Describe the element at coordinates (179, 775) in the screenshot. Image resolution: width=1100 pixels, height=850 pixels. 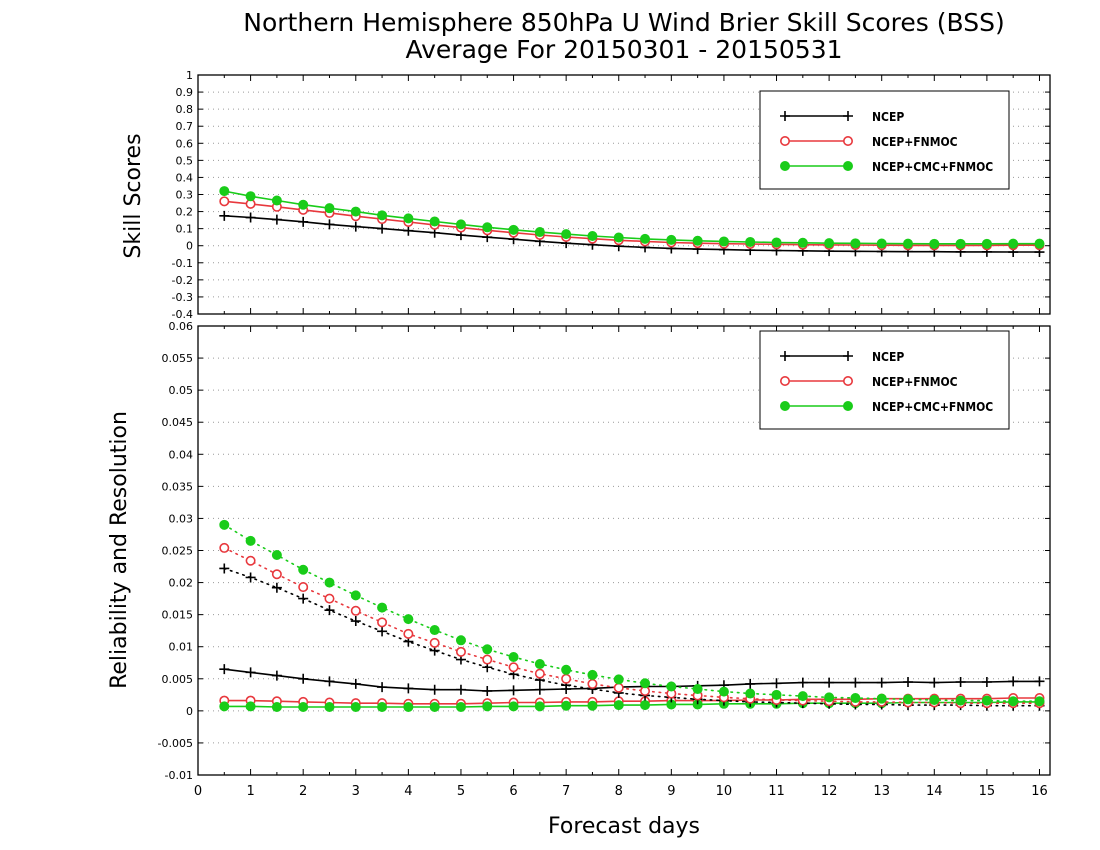
I see `y-tick-label: -0.01` at that location.